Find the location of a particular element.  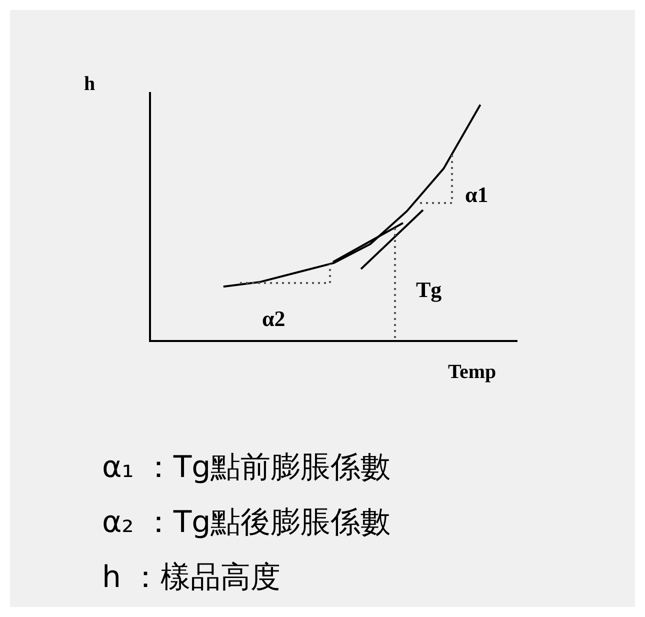

annotation: α2 is located at coordinates (274, 318).